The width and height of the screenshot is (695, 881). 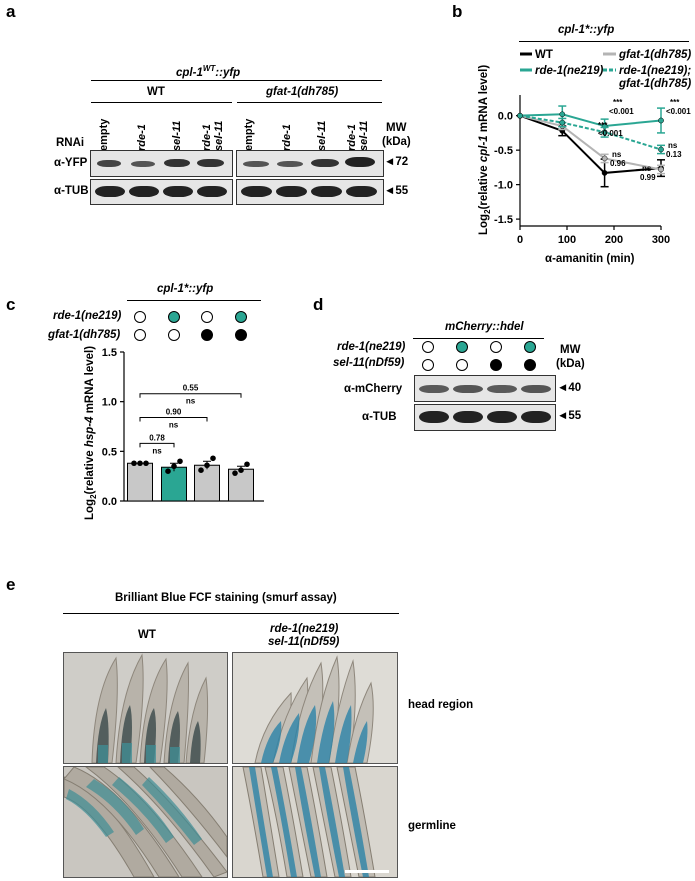 What do you see at coordinates (231, 613) in the screenshot?
I see `panel-e-title-line` at bounding box center [231, 613].